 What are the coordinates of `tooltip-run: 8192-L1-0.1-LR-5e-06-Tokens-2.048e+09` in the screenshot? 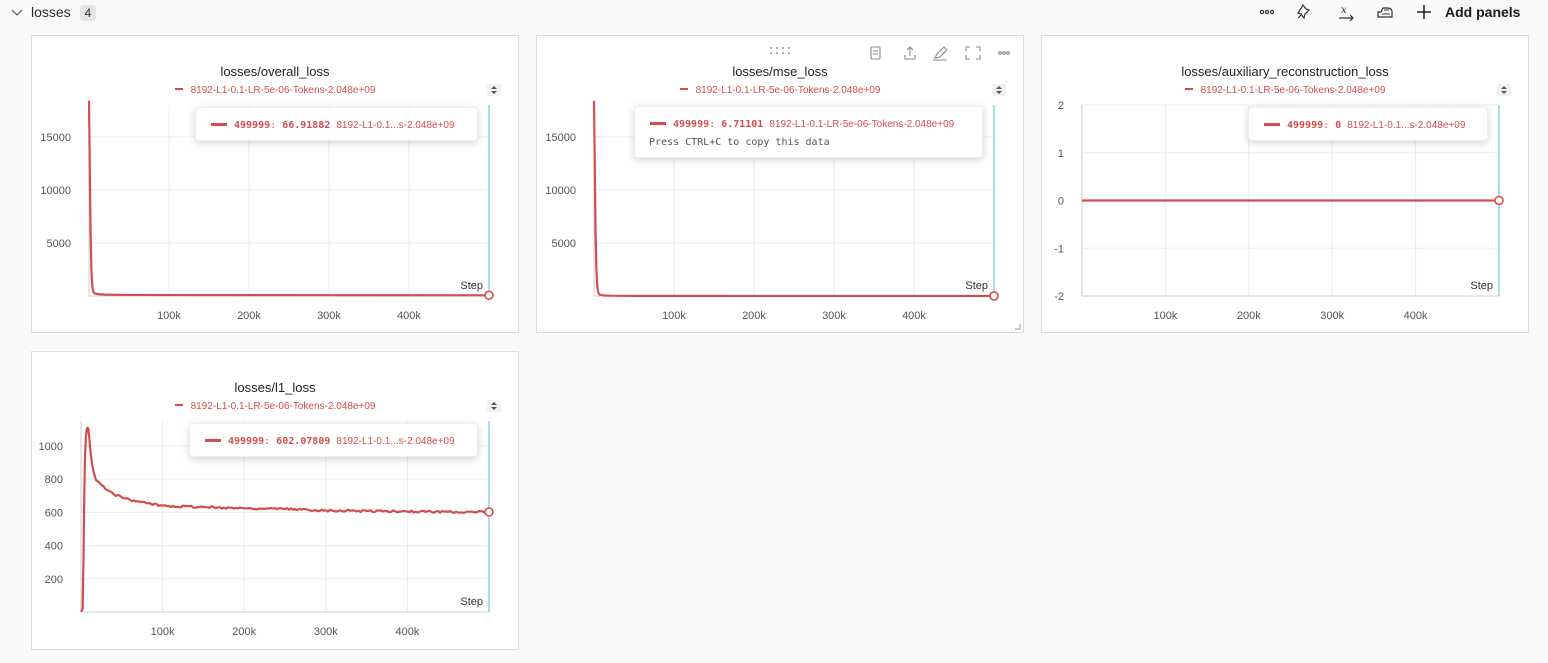 It's located at (862, 124).